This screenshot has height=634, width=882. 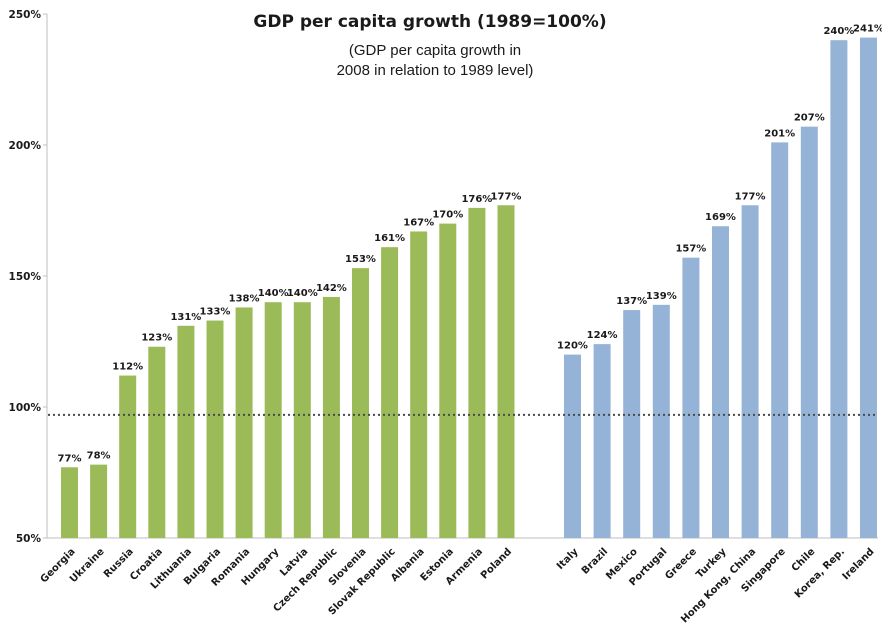 What do you see at coordinates (779, 133) in the screenshot?
I see `data-label: 201%` at bounding box center [779, 133].